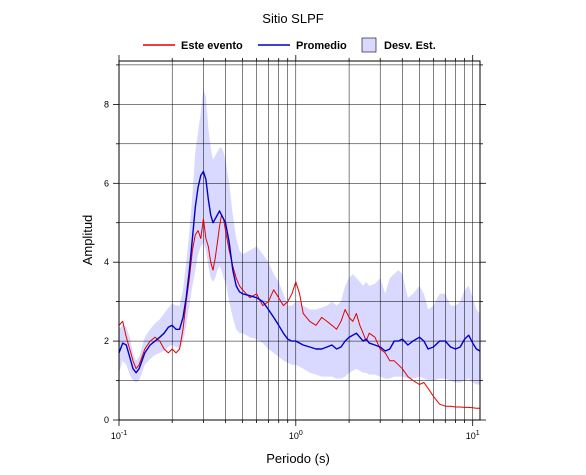 The height and width of the screenshot is (475, 586). Describe the element at coordinates (296, 435) in the screenshot. I see `x-tick-label: 10⁰` at that location.